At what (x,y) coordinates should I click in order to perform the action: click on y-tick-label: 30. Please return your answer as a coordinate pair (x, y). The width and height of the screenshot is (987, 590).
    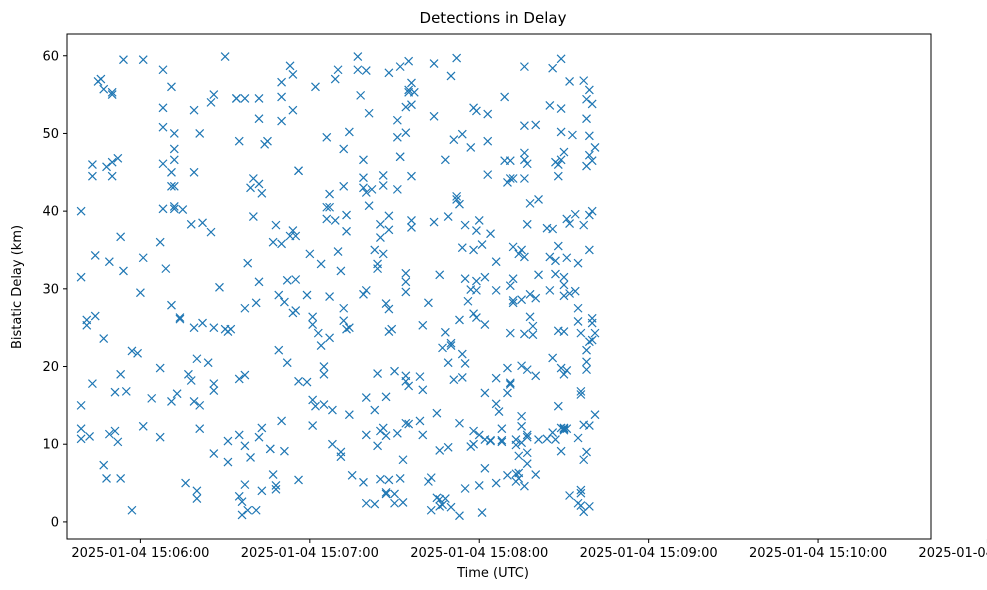
    Looking at the image, I should click on (50, 289).